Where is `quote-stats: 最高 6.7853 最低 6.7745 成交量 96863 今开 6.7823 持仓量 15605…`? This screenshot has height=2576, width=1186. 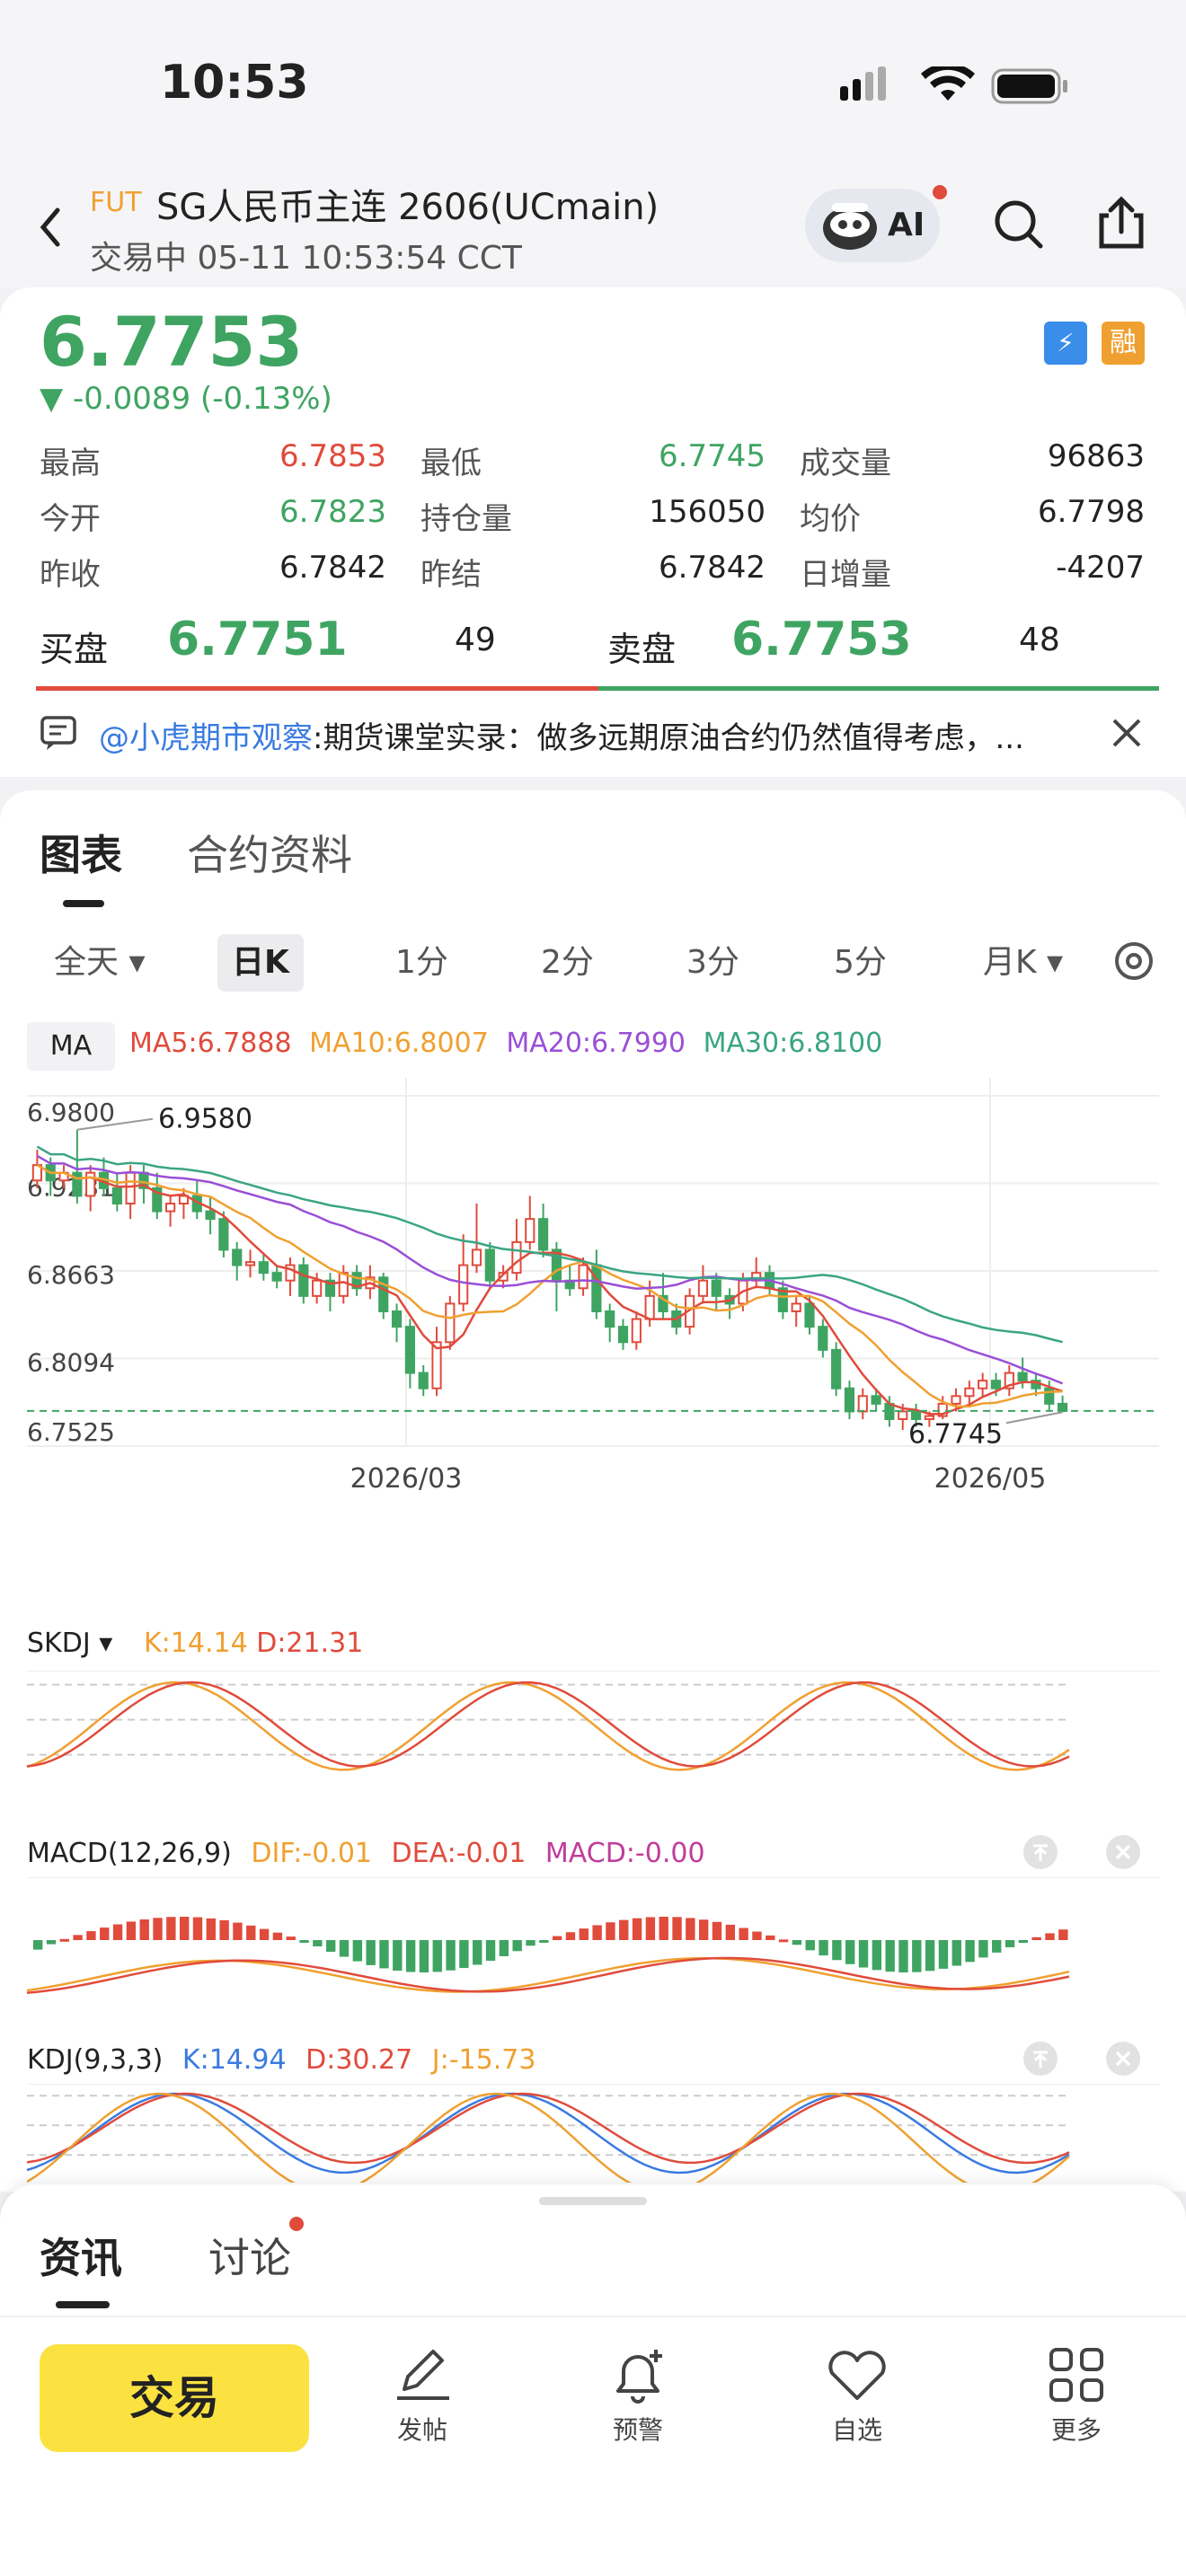 quote-stats: 最高 6.7853 最低 6.7745 成交量 96863 今开 6.7823 持仓量 15605… is located at coordinates (593, 523).